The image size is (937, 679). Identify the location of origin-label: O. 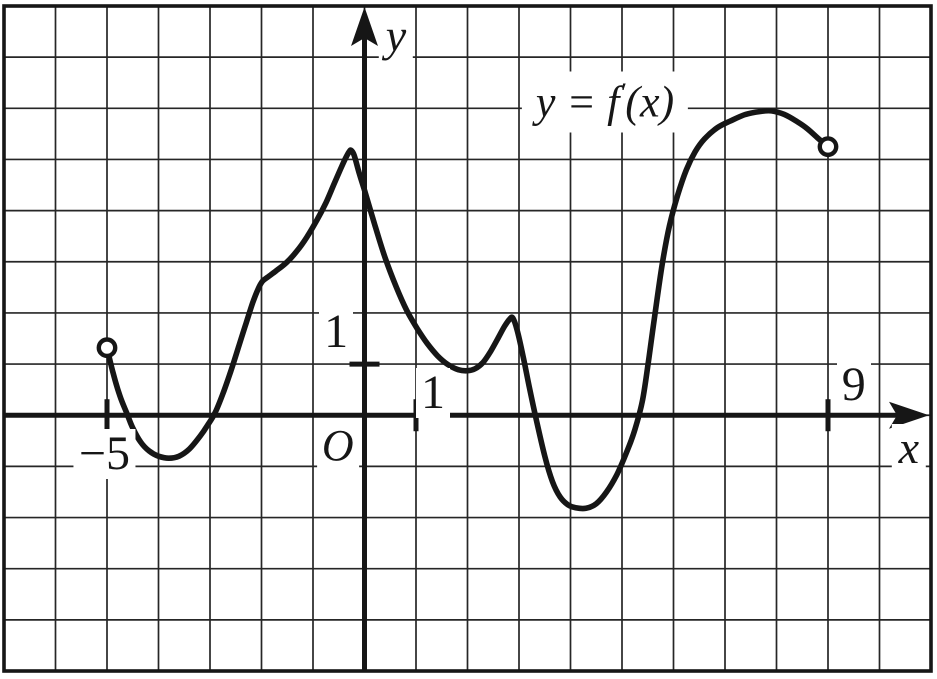
(337, 445).